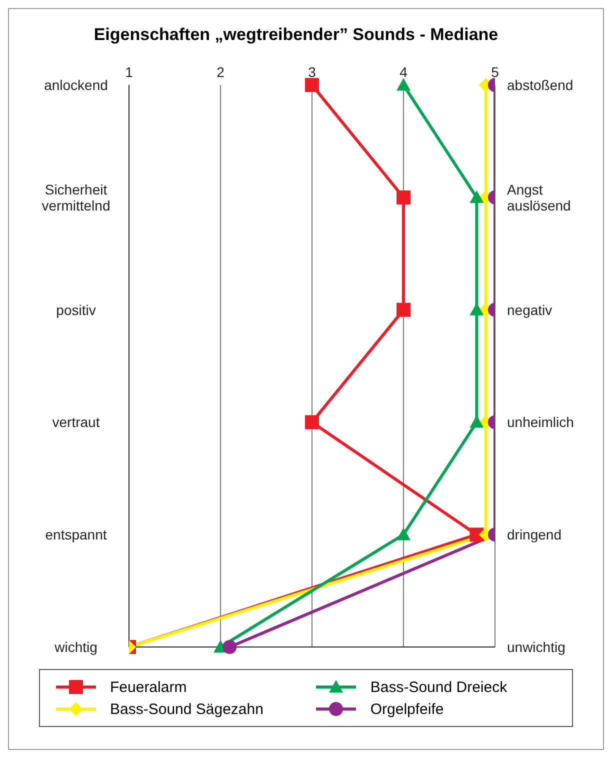 This screenshot has width=612, height=760. I want to click on y2-tick-label: dringend, so click(534, 534).